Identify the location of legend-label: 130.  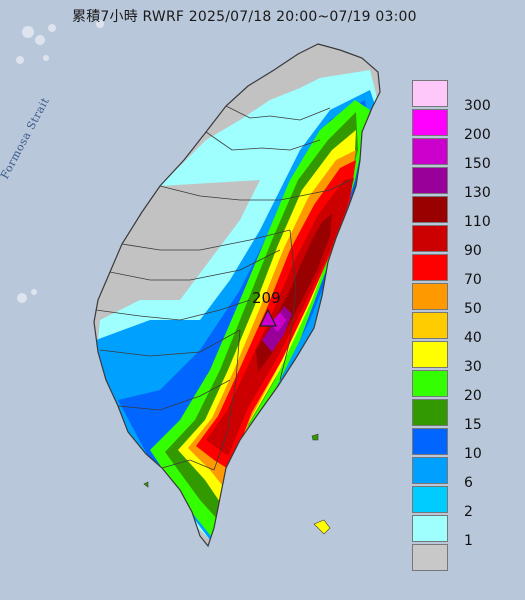
(477, 193).